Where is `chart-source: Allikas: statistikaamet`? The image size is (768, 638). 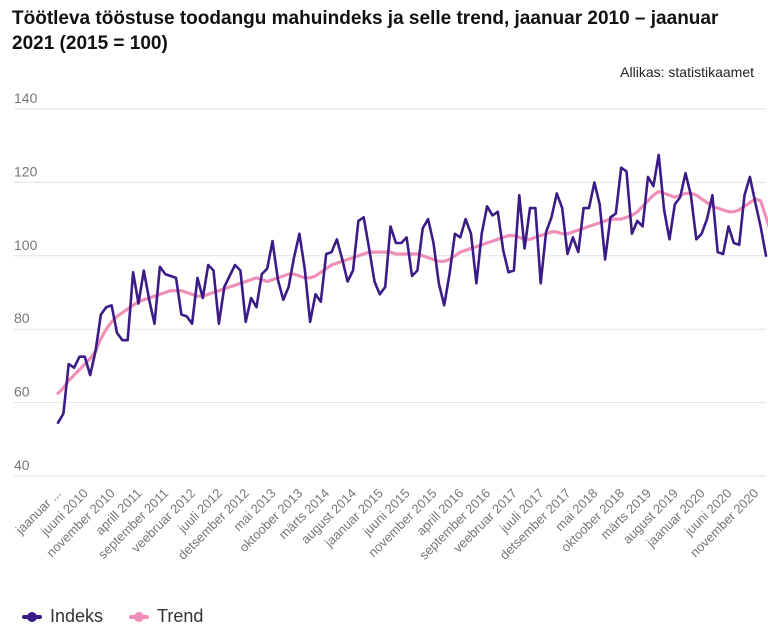 chart-source: Allikas: statistikaamet is located at coordinates (687, 72).